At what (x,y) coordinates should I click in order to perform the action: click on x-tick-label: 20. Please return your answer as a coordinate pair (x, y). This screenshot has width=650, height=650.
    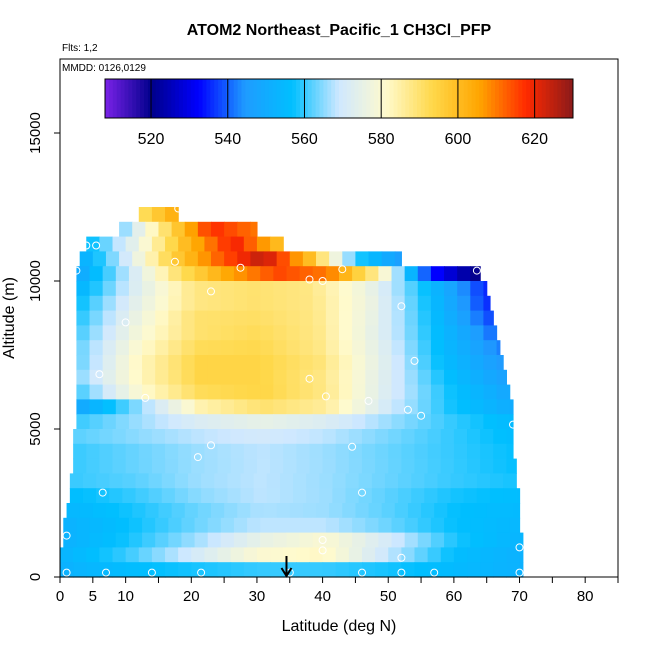
    Looking at the image, I should click on (191, 596).